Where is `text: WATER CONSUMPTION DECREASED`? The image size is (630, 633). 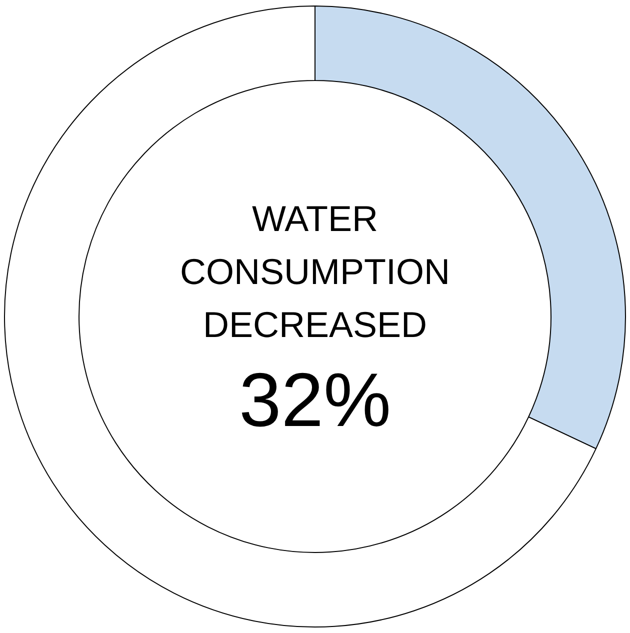 text: WATER CONSUMPTION DECREASED is located at coordinates (315, 271).